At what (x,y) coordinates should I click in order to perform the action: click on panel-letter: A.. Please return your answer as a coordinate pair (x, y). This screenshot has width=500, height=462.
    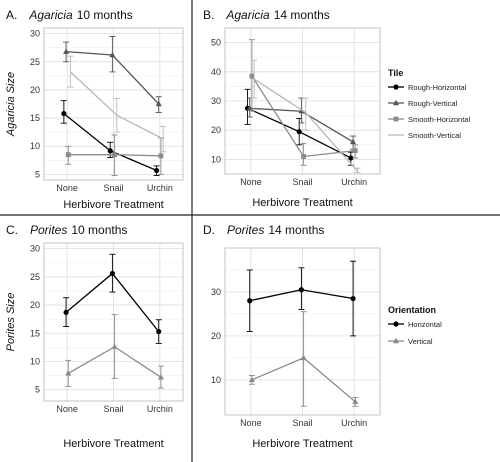
    Looking at the image, I should click on (11, 15).